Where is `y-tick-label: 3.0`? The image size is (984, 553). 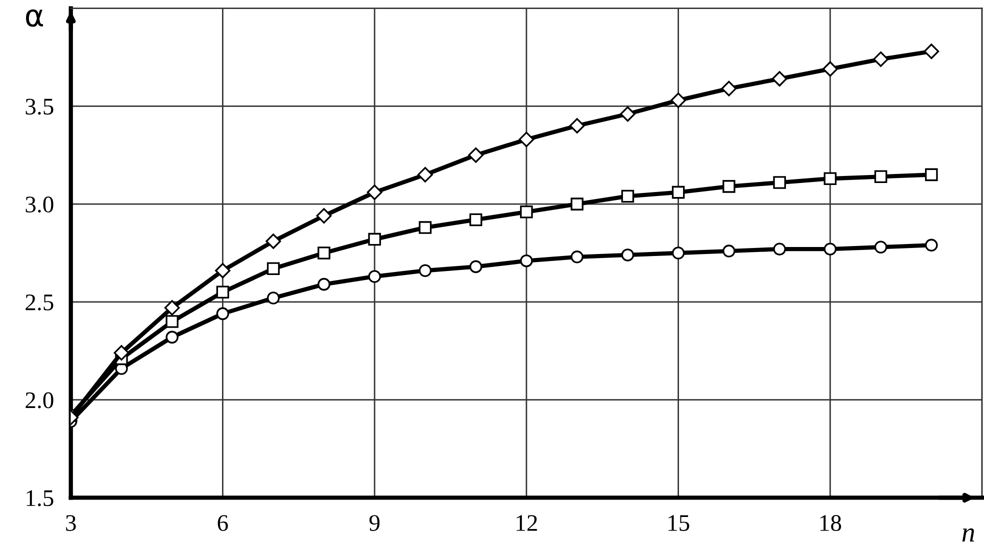
y-tick-label: 3.0 is located at coordinates (40, 204).